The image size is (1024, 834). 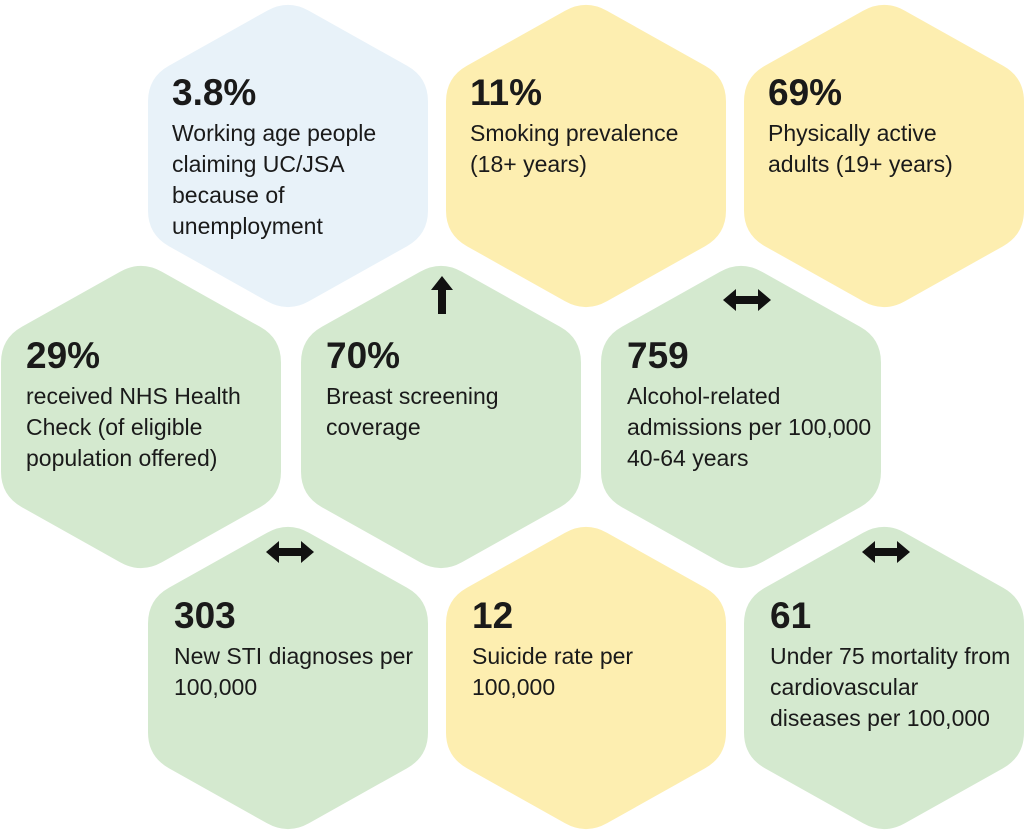 I want to click on hex-text-breast-screening: 70% Breast screening coverage, so click(x=441, y=389).